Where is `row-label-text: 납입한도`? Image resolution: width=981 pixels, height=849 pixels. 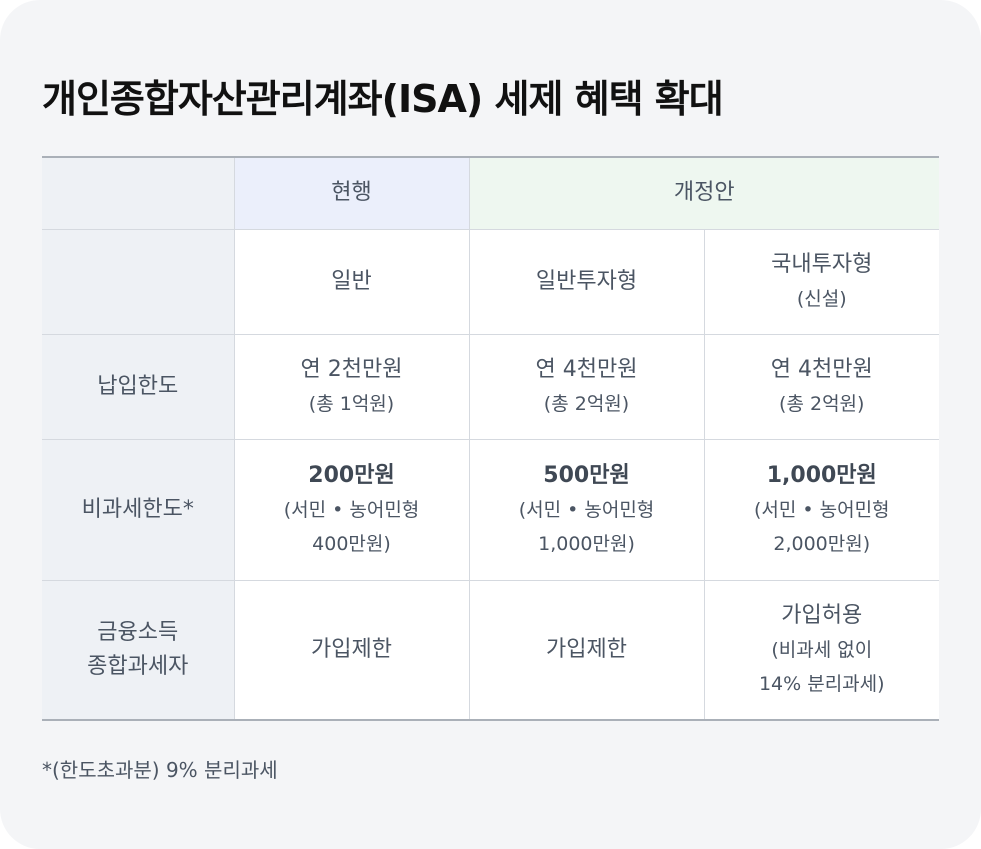 row-label-text: 납입한도 is located at coordinates (138, 386).